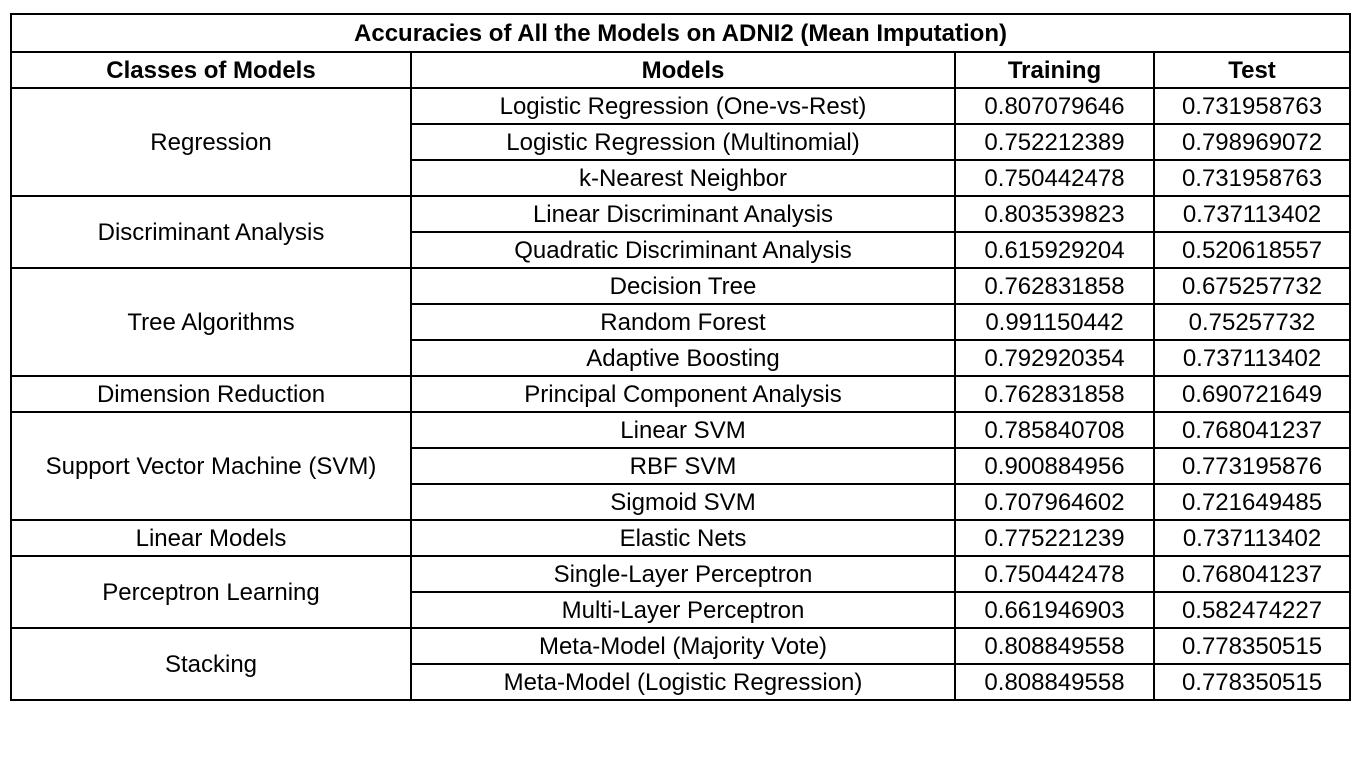 This screenshot has width=1368, height=784. I want to click on model-class-cell: Support Vector Machine (SVM), so click(211, 466).